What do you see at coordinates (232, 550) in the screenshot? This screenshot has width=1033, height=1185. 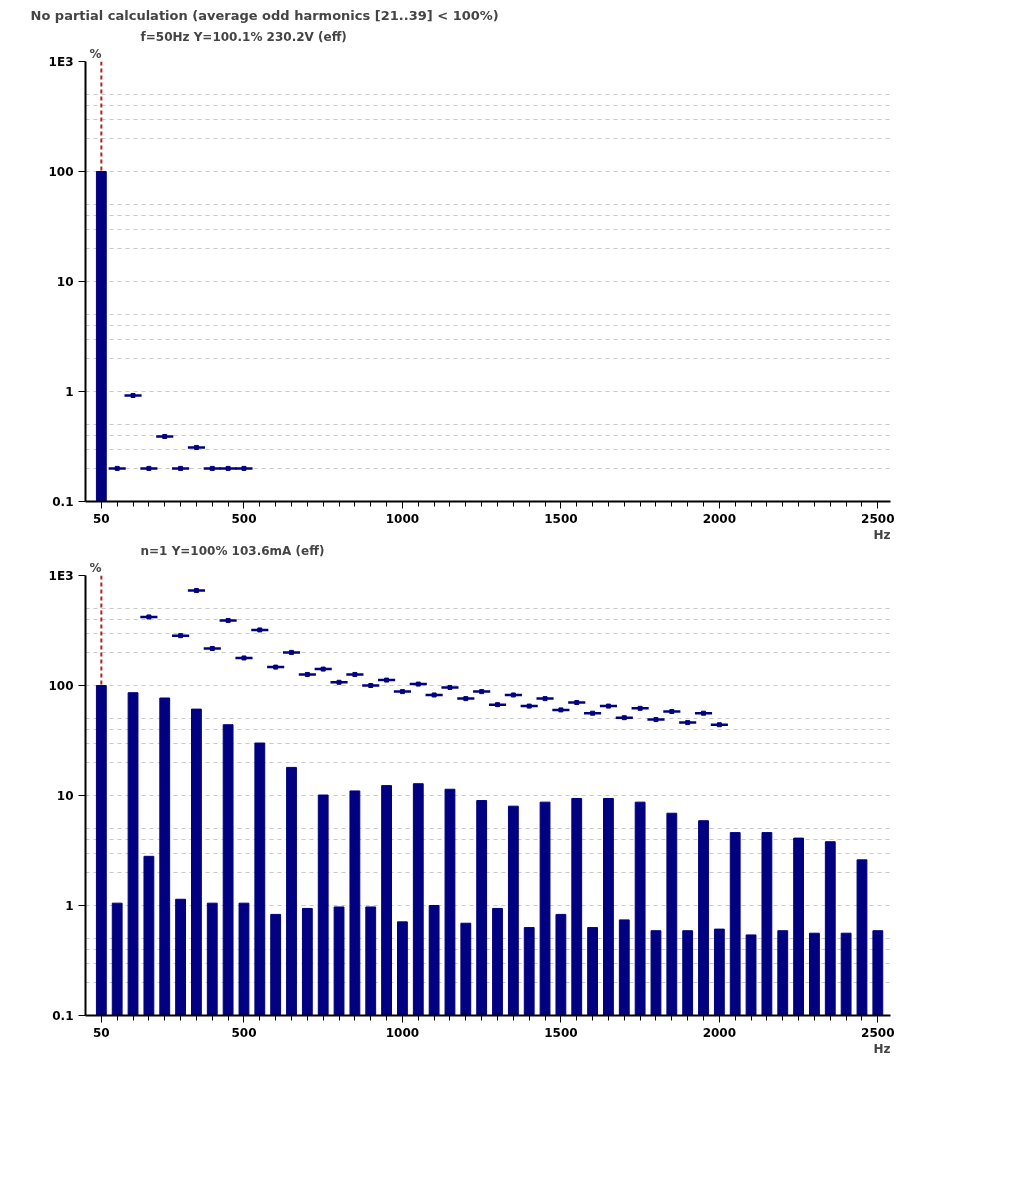 I see `chart-subtitle: n=1 Y=100% 103.6mA (eff)` at bounding box center [232, 550].